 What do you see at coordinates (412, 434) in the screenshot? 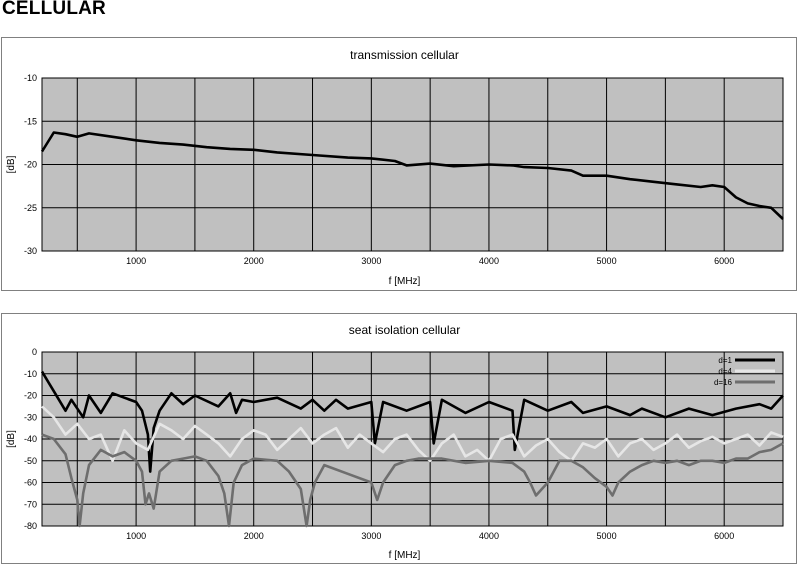
I see `series-line-d4` at bounding box center [412, 434].